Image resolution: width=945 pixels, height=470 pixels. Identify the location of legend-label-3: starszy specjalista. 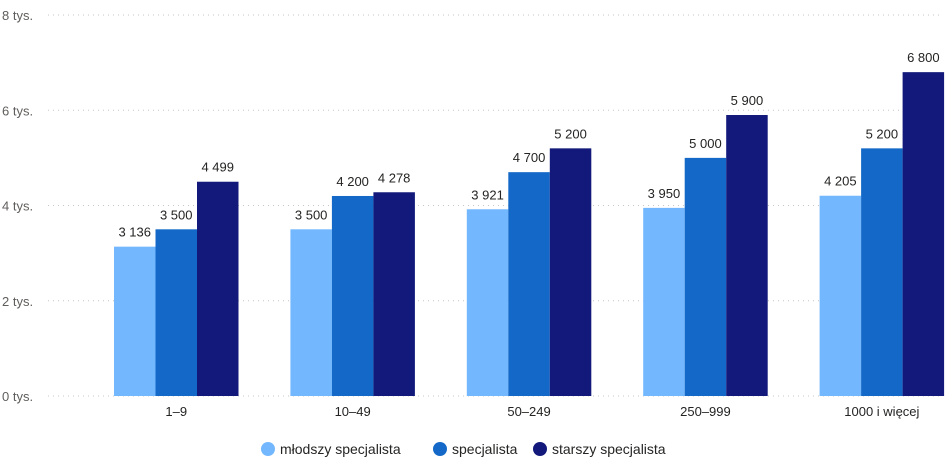
(609, 449).